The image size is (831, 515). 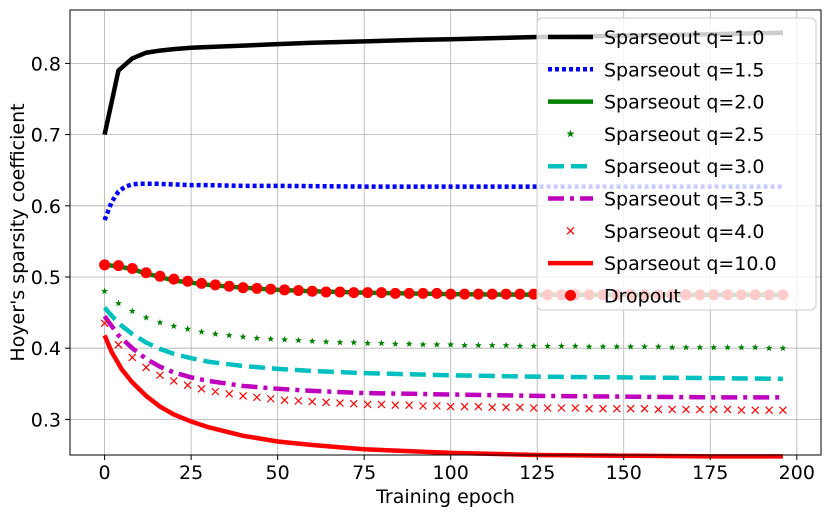 I want to click on y-tick-label: 0.3, so click(x=46, y=420).